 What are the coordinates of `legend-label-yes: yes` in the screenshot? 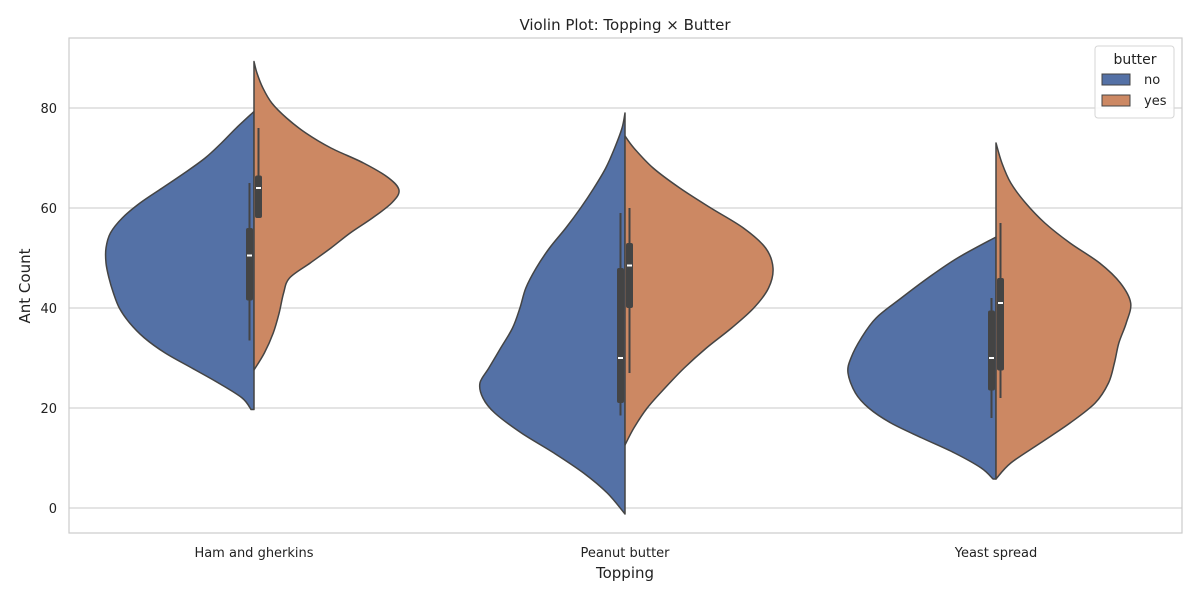 It's located at (1155, 101).